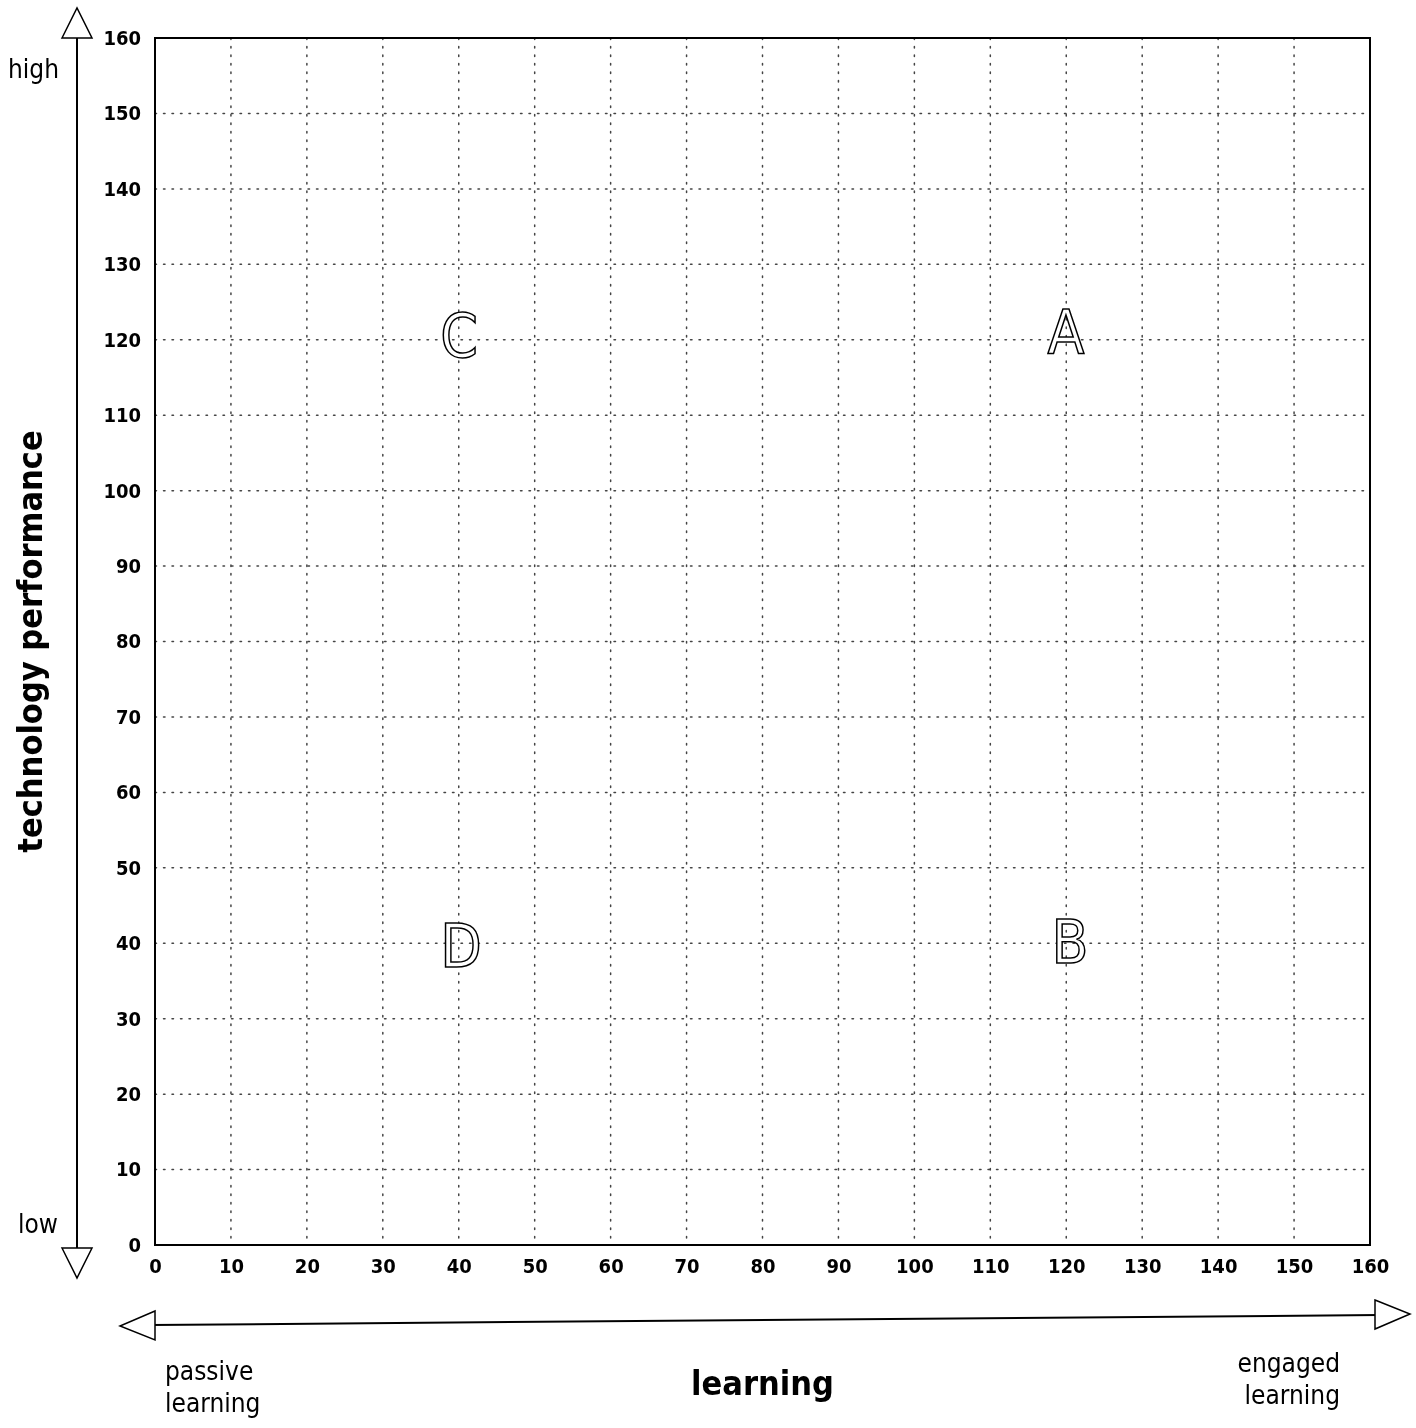 This screenshot has height=1428, width=1416. I want to click on x-tick-label: 140, so click(1218, 1266).